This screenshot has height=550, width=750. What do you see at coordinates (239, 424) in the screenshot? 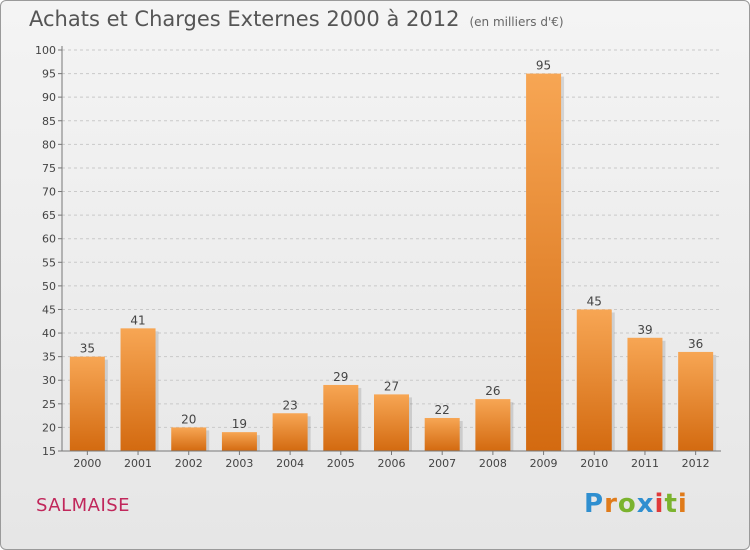
I see `data-label: 19` at bounding box center [239, 424].